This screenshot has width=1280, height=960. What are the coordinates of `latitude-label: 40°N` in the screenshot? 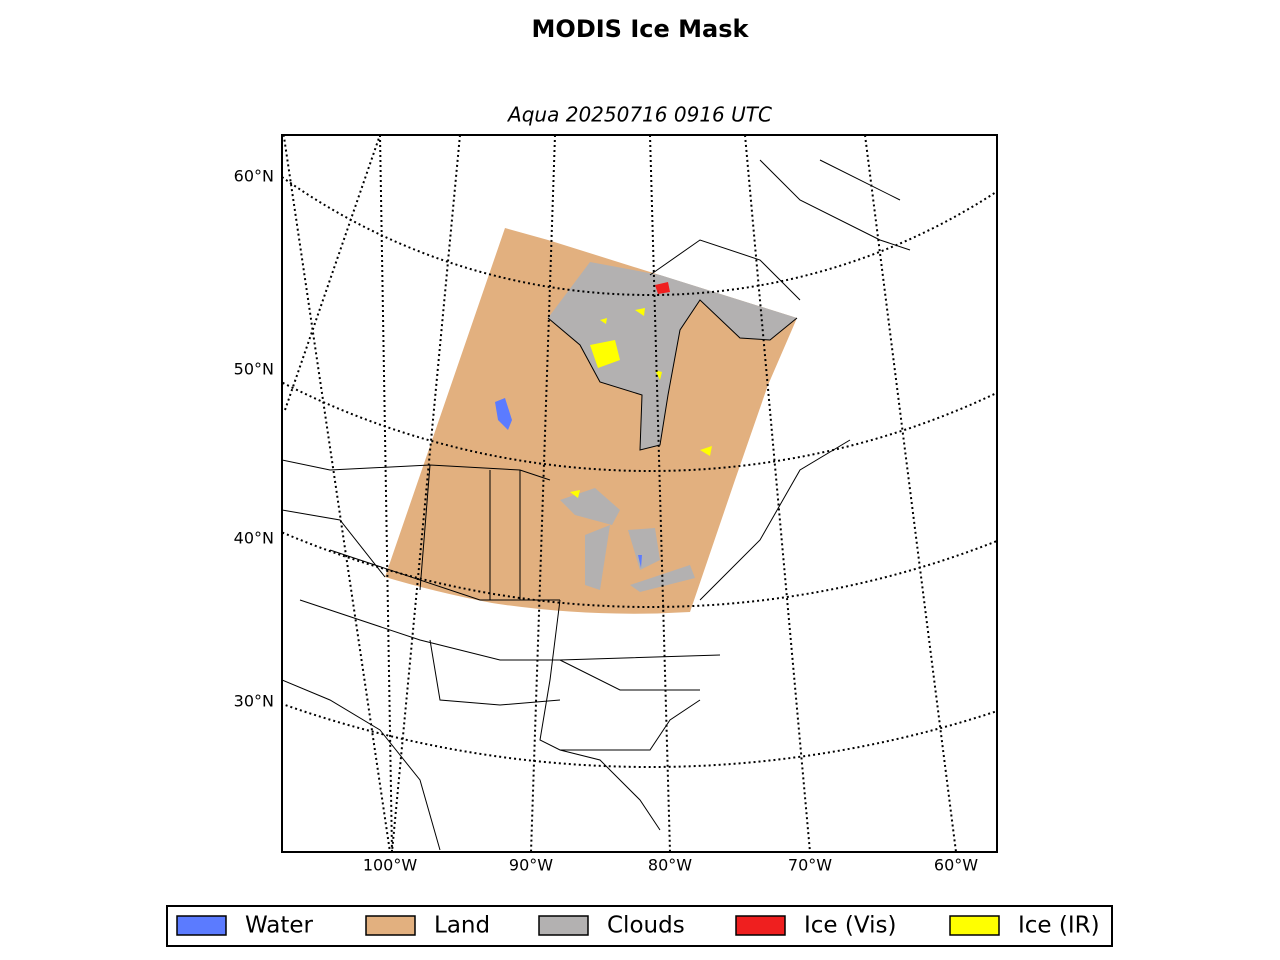 It's located at (254, 538).